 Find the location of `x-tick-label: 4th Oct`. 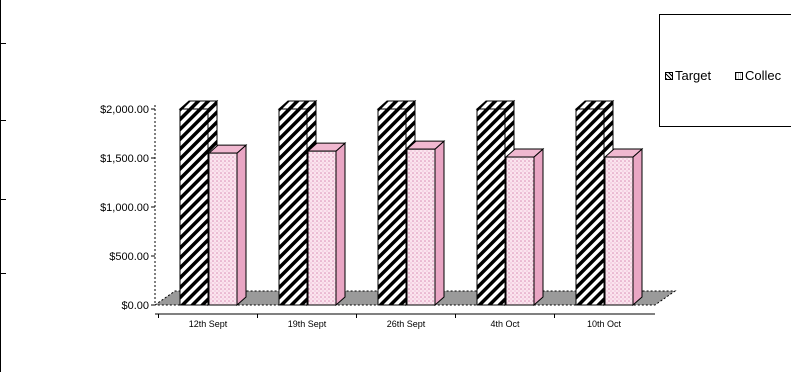

x-tick-label: 4th Oct is located at coordinates (505, 324).